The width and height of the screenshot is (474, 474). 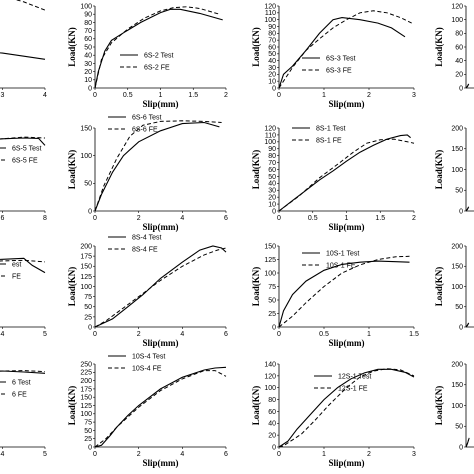 What do you see at coordinates (270, 13) in the screenshot?
I see `y-tick-label: 110` at bounding box center [270, 13].